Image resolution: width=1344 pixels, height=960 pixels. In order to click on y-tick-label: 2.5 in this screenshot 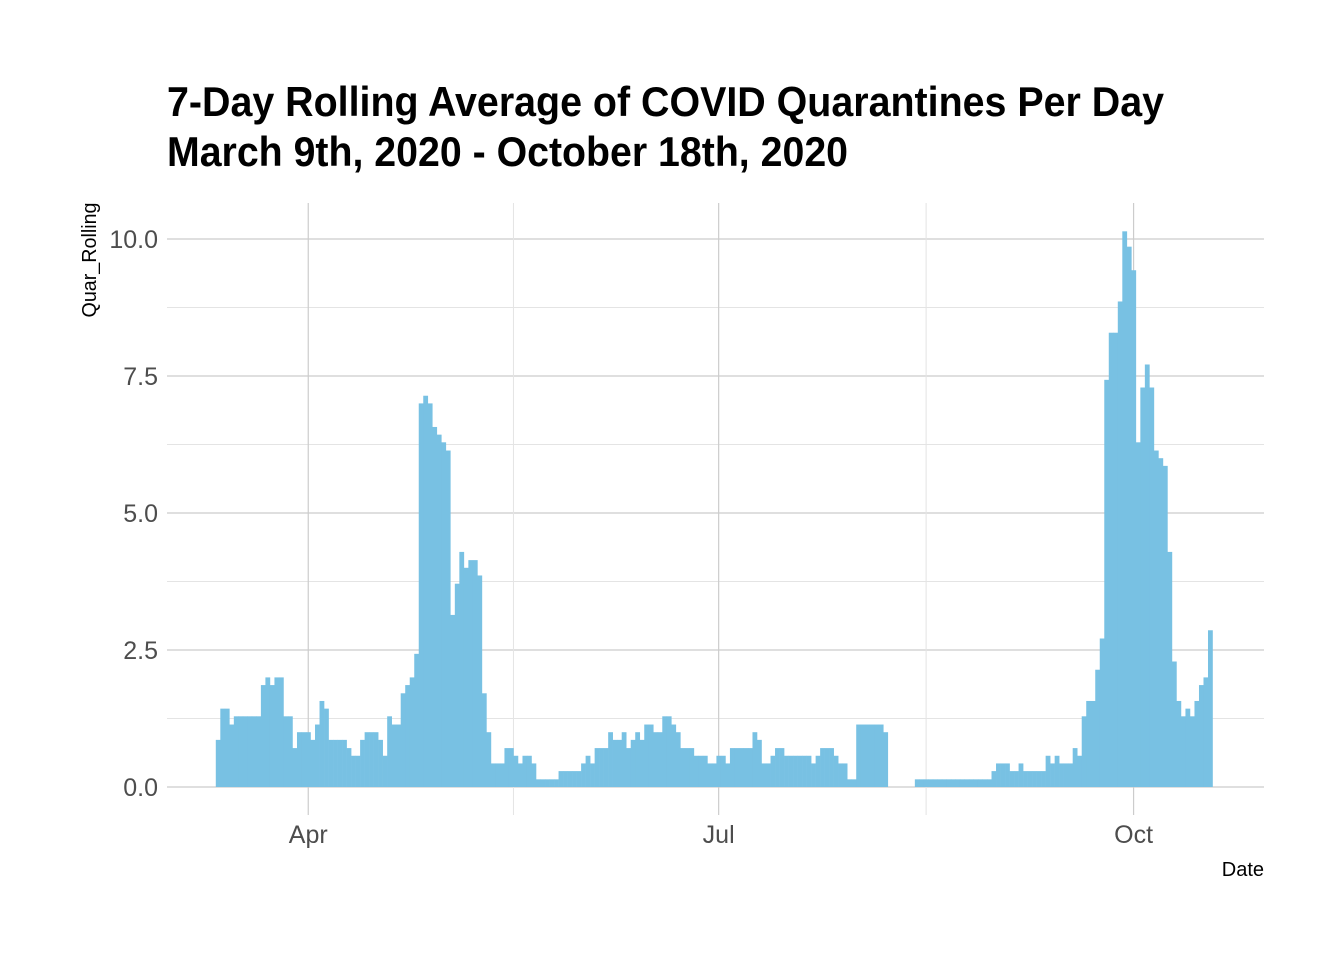, I will do `click(140, 651)`.